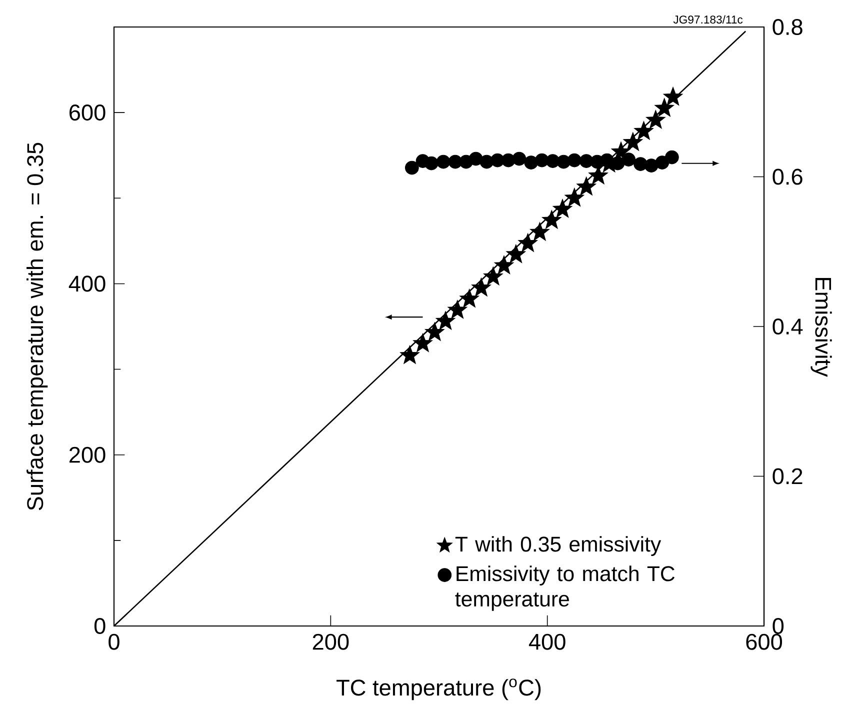 The width and height of the screenshot is (867, 722). Describe the element at coordinates (330, 642) in the screenshot. I see `x-tick-label: 200` at that location.